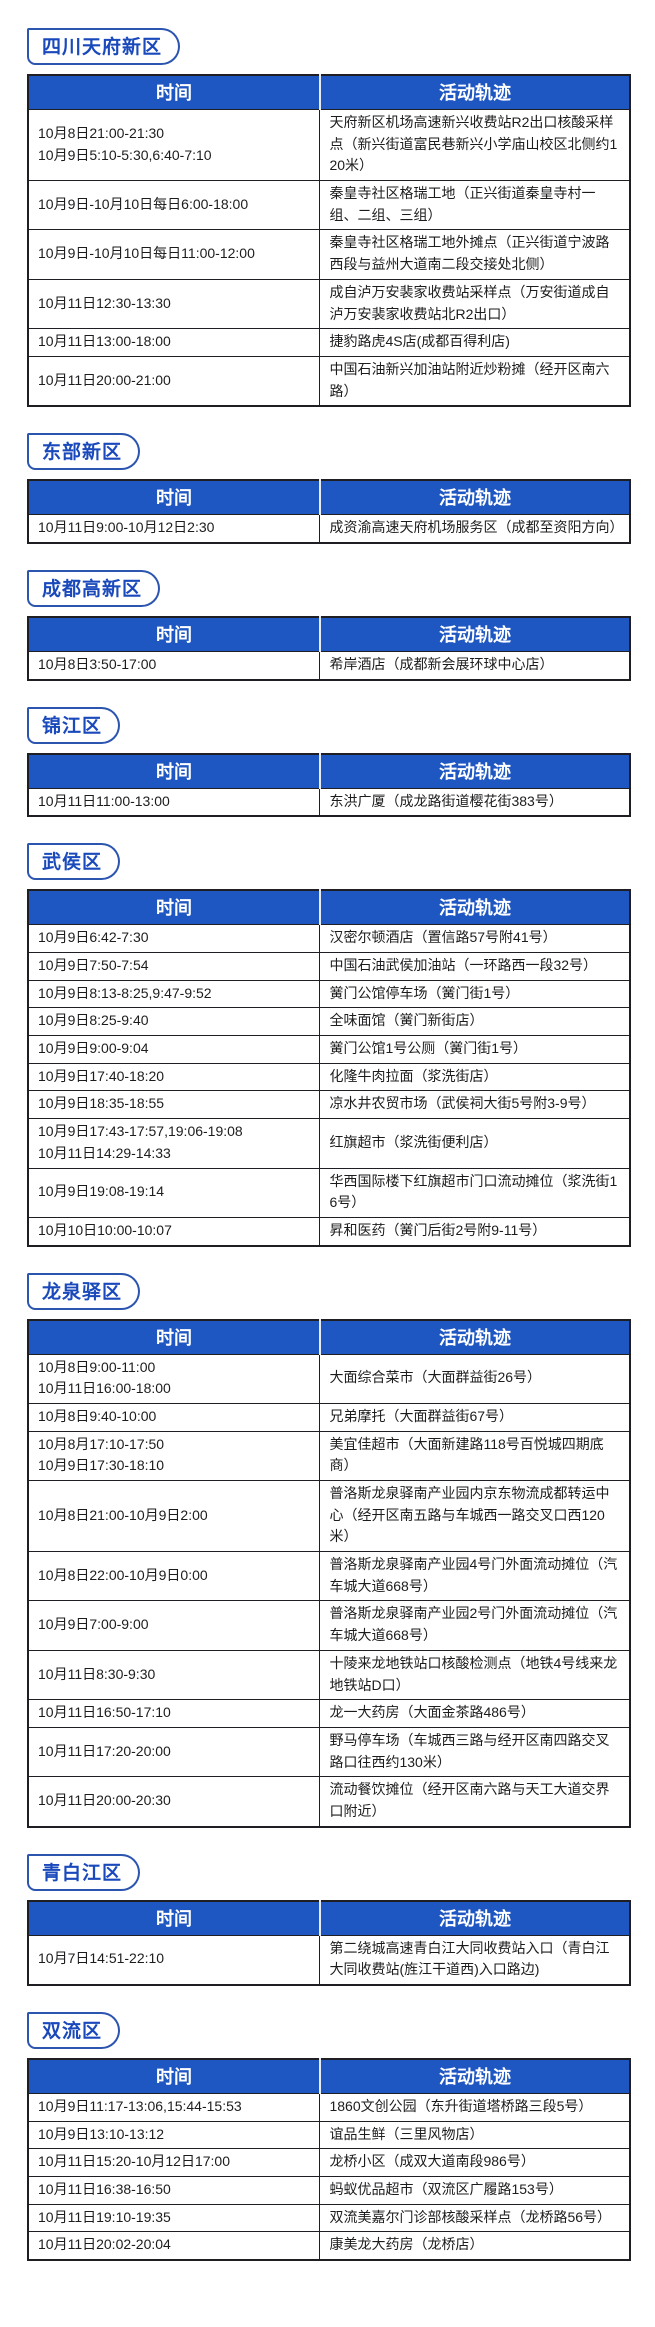  I want to click on activity-cell: 普洛斯龙泉驿南产业园4号门外面流动摊位（汽车城大道668号）, so click(475, 1576).